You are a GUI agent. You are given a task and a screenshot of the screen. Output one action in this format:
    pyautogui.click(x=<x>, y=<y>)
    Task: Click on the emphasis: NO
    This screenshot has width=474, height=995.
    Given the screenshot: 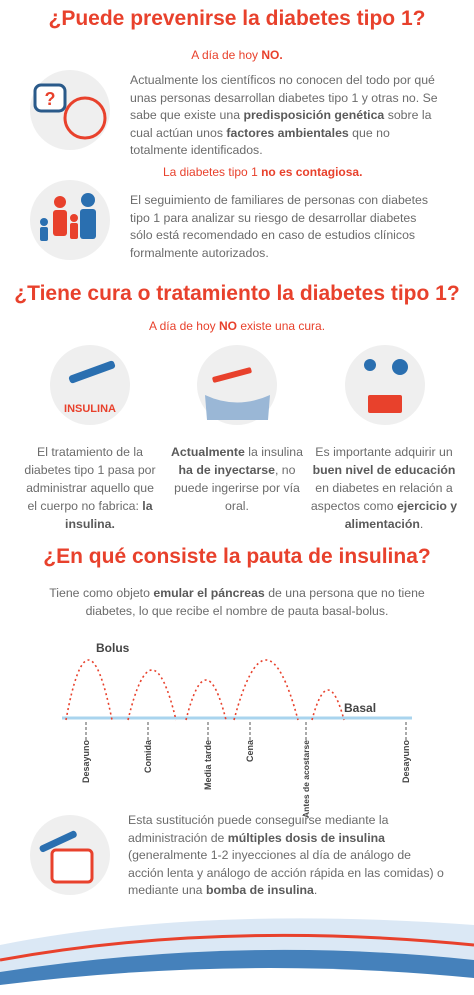 What is the action you would take?
    pyautogui.click(x=228, y=326)
    